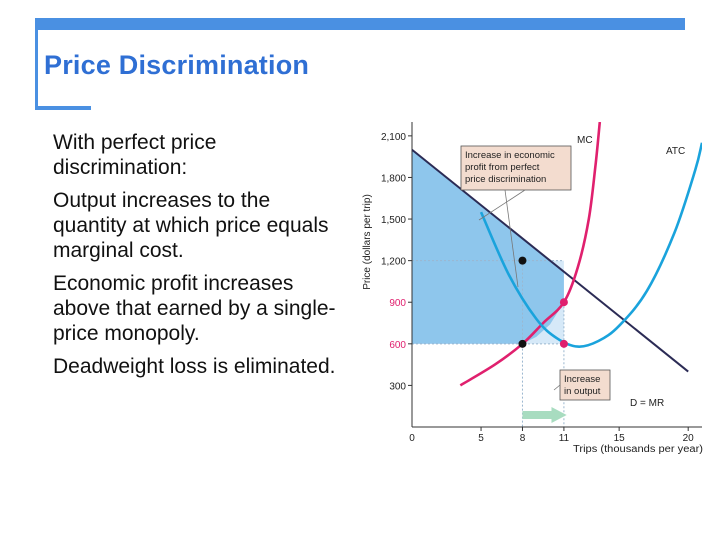  Describe the element at coordinates (620, 438) in the screenshot. I see `x-tick-label: 15` at that location.